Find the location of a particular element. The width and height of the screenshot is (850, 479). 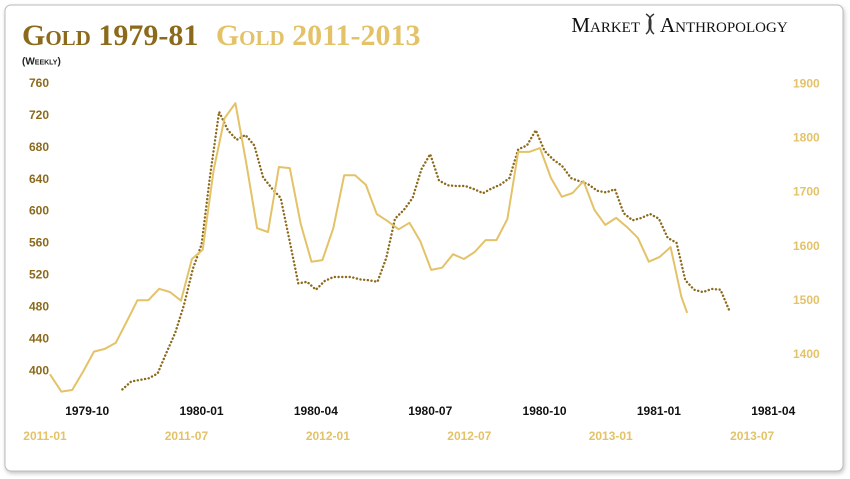

y2-tick-label: 1900 is located at coordinates (806, 83).